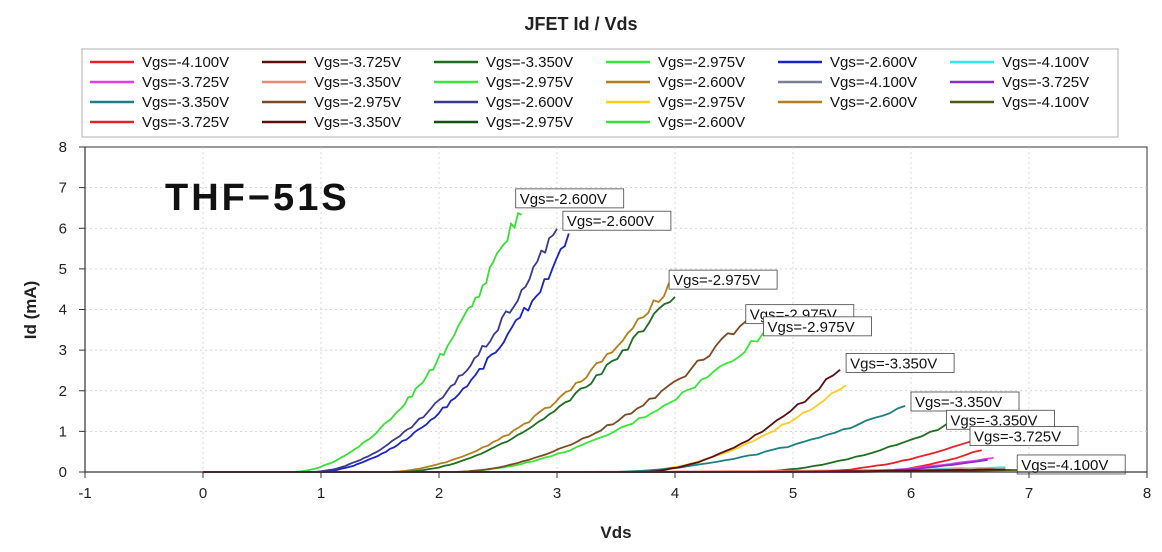 The image size is (1162, 552). What do you see at coordinates (793, 493) in the screenshot?
I see `x-tick-label: 5` at bounding box center [793, 493].